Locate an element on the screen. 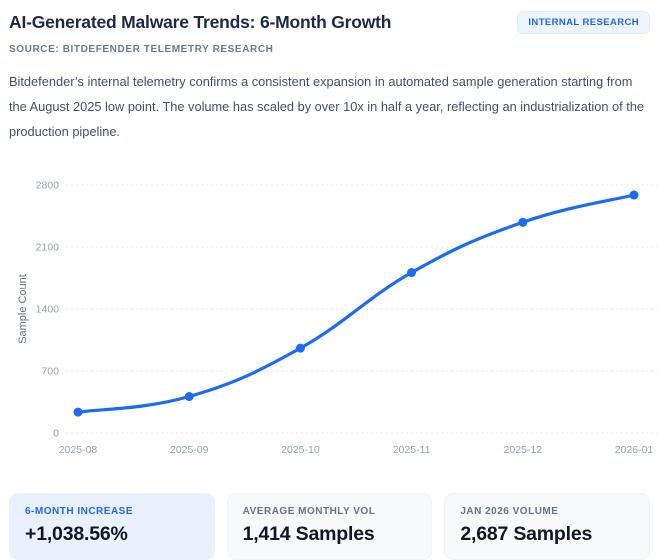 The width and height of the screenshot is (659, 560). stat-card-jan-2026-volume: JAN 2026 VOLUME 2,687 Samples is located at coordinates (547, 526).